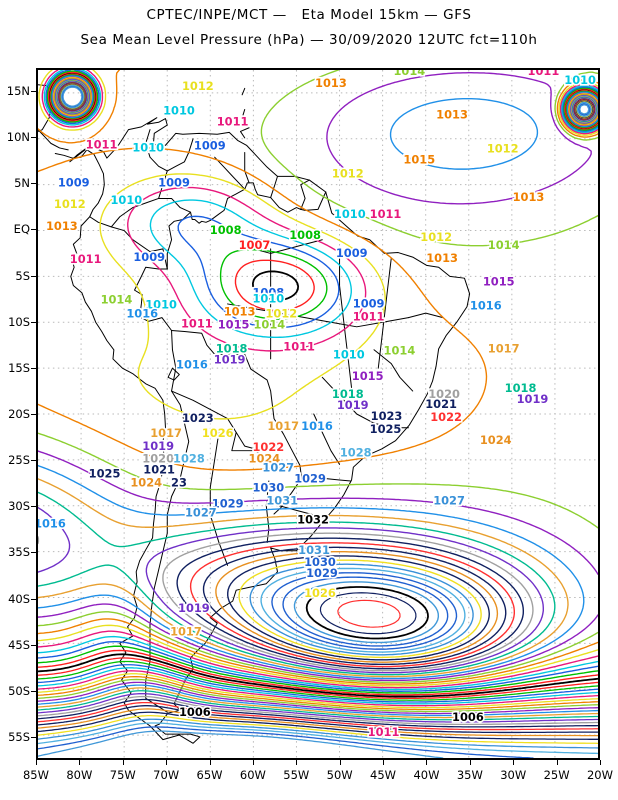 This screenshot has height=800, width=618. I want to click on contour-label: 1027, so click(201, 512).